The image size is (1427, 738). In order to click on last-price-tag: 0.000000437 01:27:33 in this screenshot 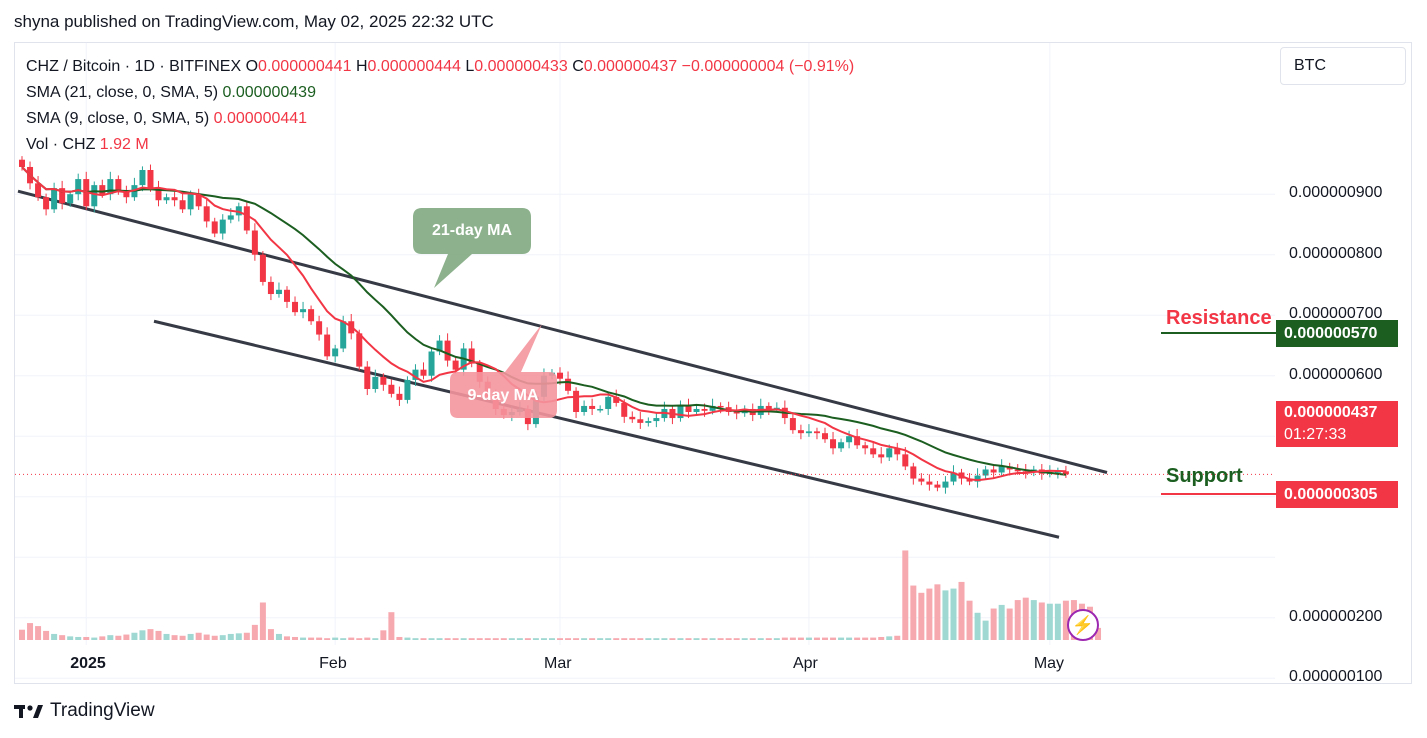, I will do `click(1337, 424)`.